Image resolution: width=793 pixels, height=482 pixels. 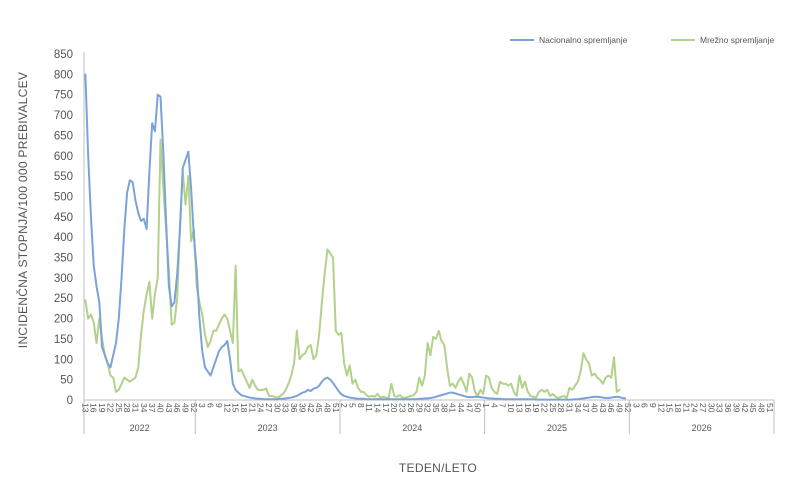 I want to click on x-tick-label: 7, so click(x=503, y=405).